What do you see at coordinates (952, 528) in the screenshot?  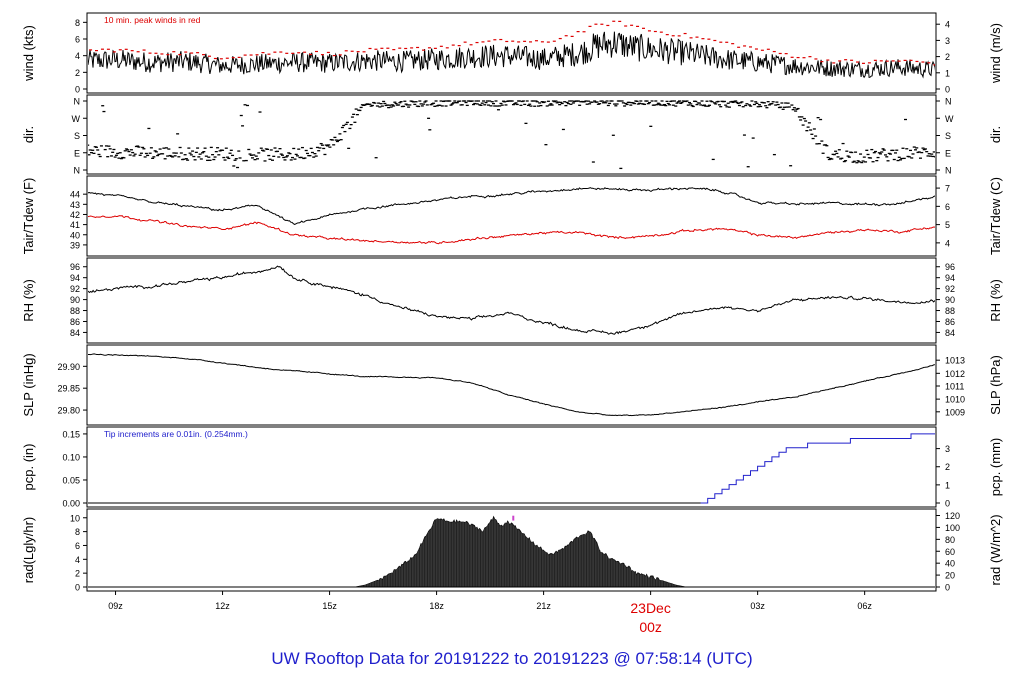 I see `panel-rad-ytick-right-label: 100` at bounding box center [952, 528].